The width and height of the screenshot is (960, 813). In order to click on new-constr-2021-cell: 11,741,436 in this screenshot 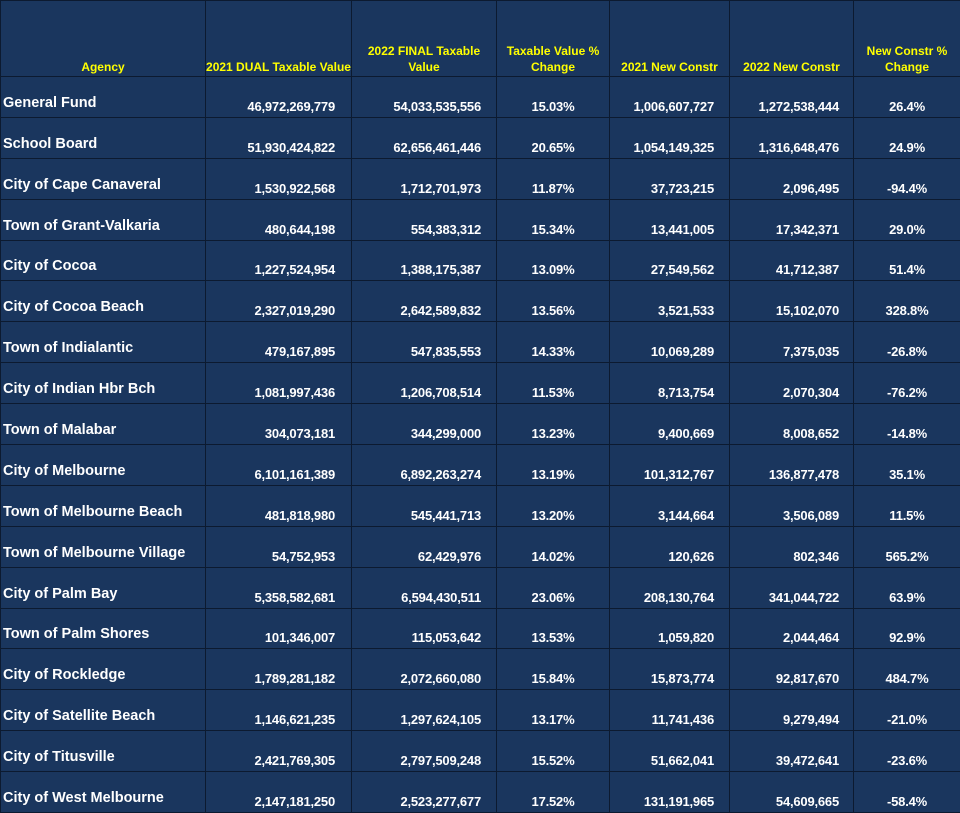, I will do `click(670, 710)`.